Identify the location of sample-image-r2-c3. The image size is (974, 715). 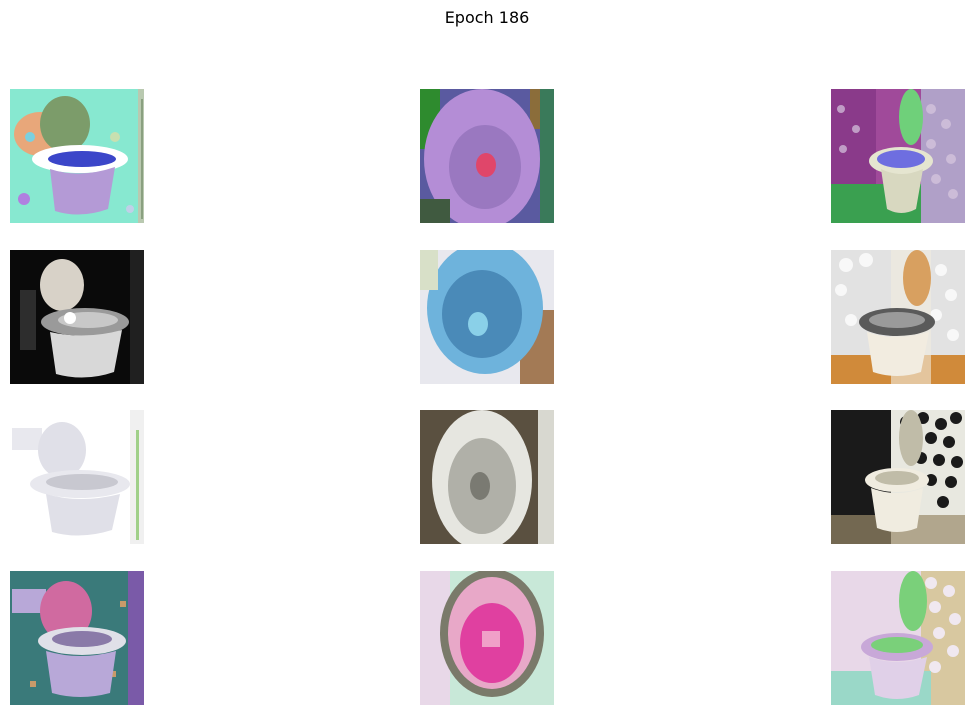
(898, 317).